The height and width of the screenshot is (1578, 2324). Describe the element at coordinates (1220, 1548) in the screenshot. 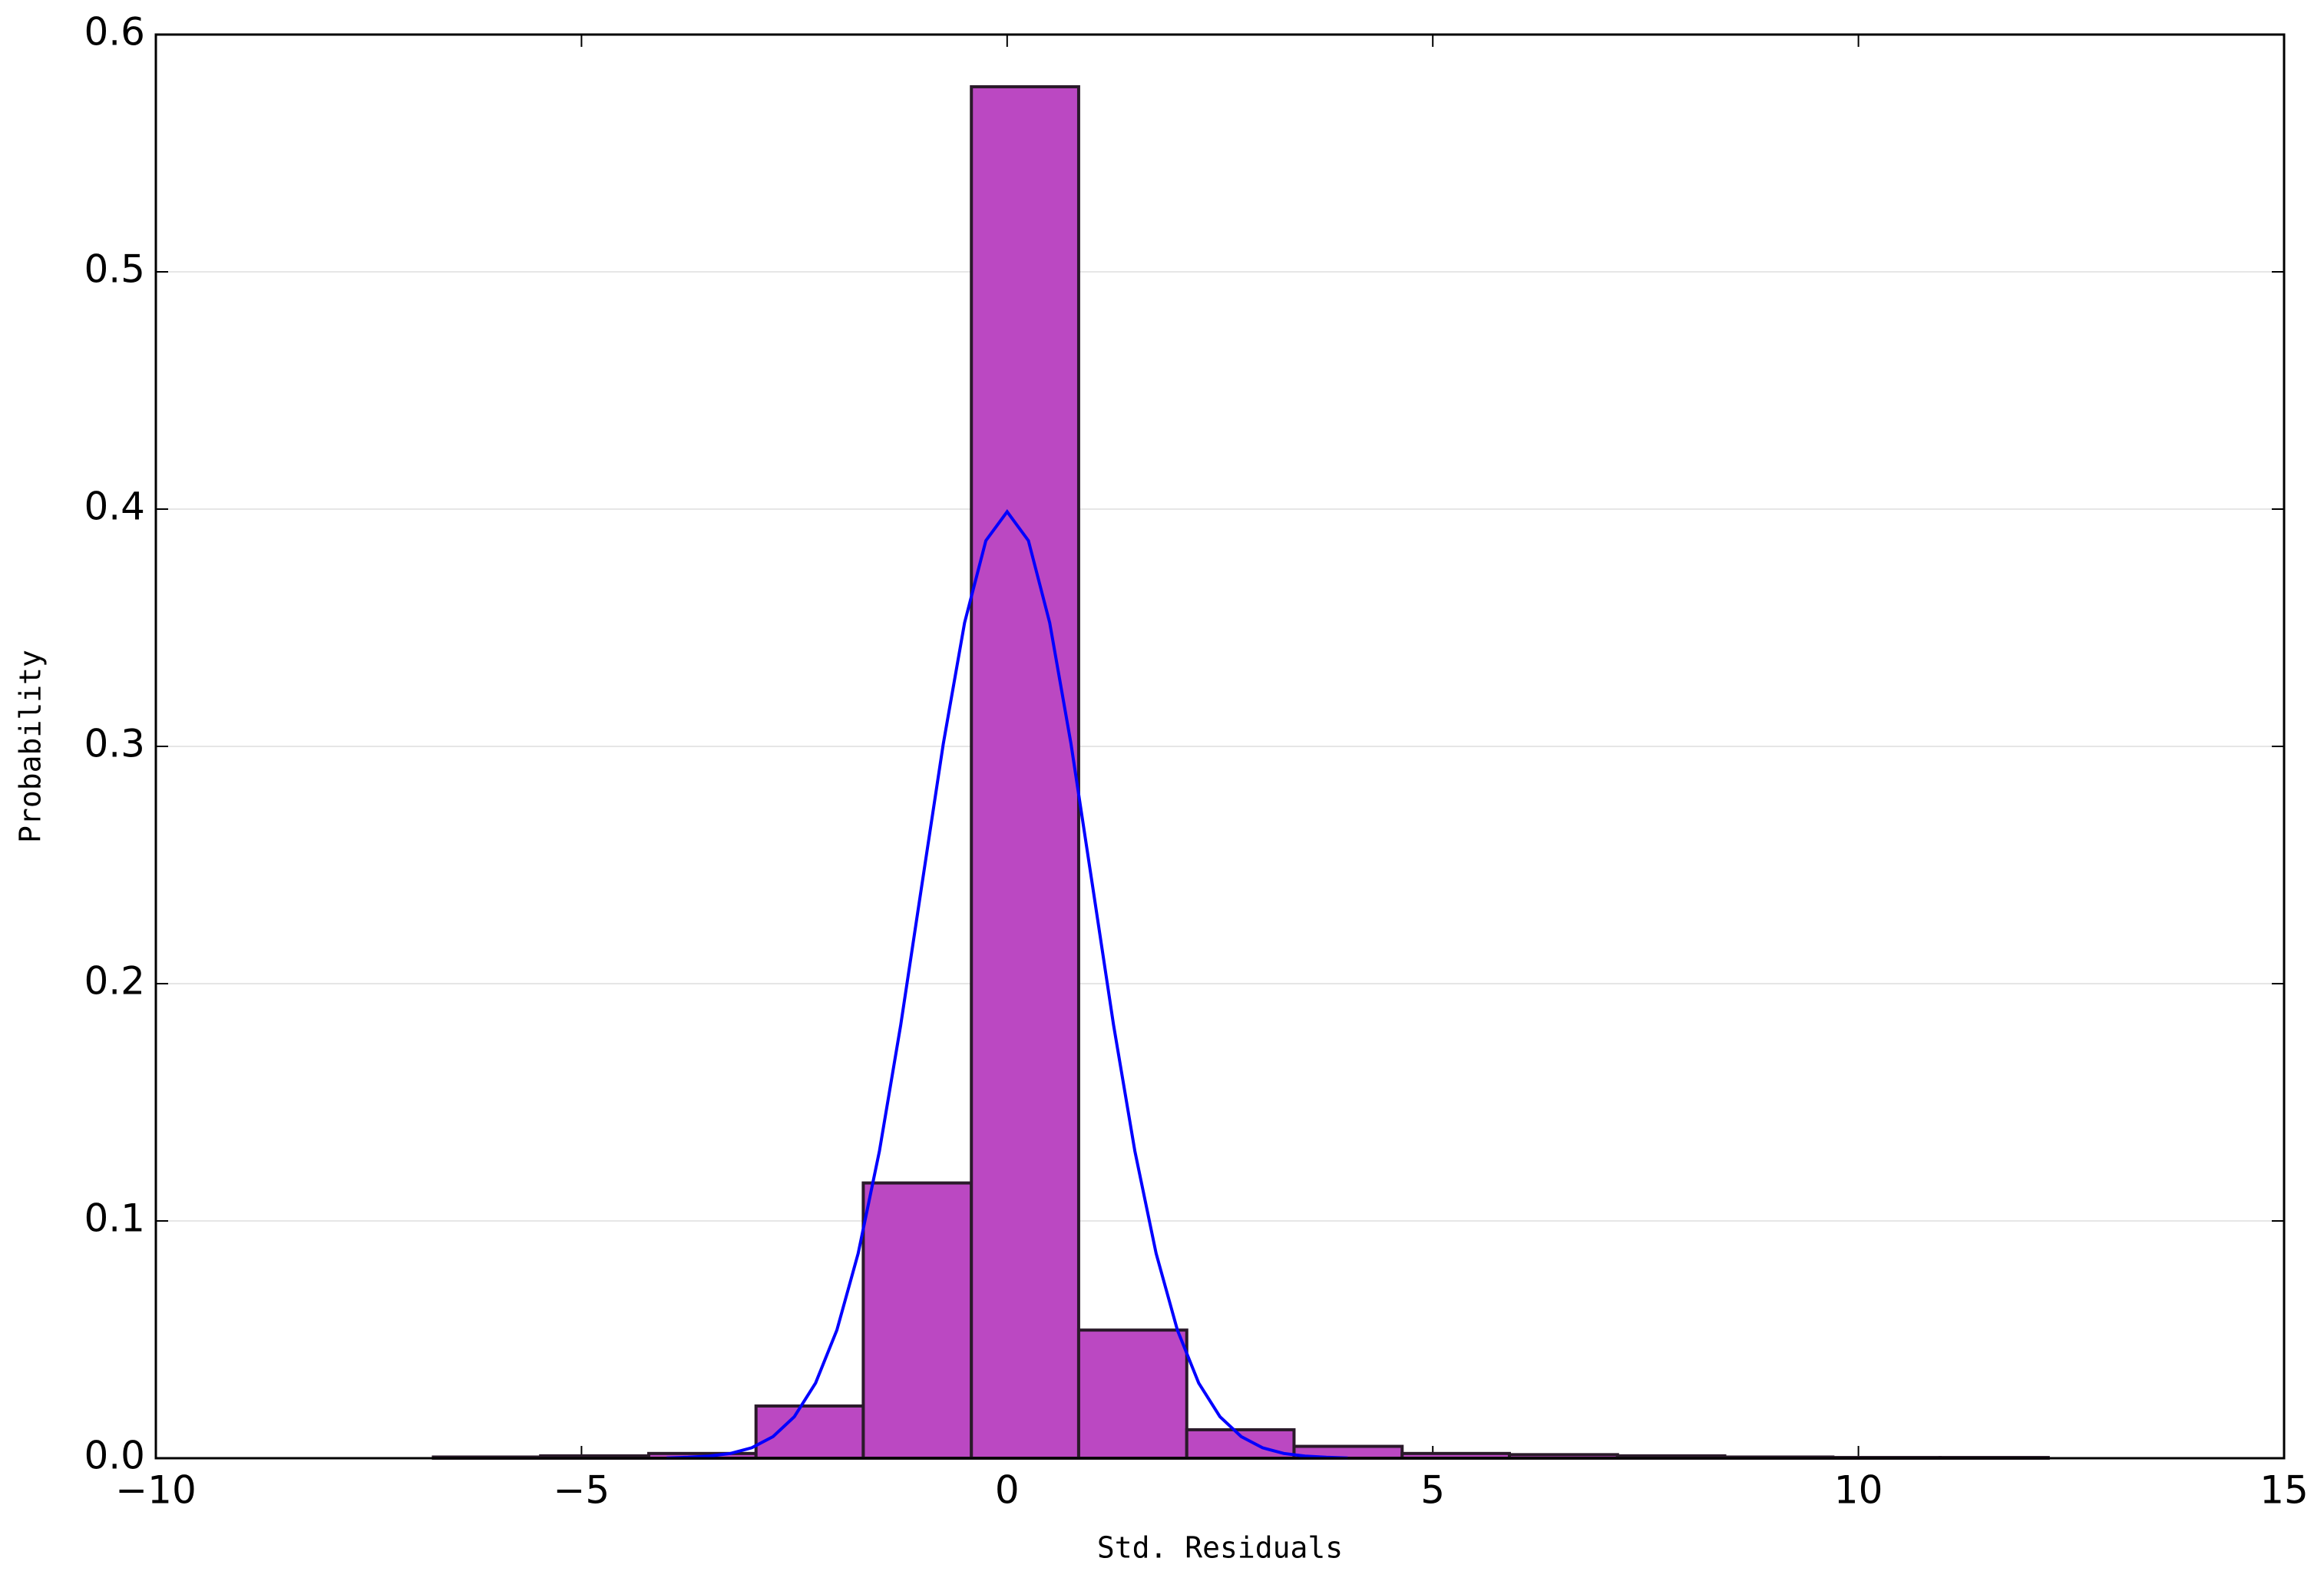

I see `x-axis-label: Std. Residuals` at that location.